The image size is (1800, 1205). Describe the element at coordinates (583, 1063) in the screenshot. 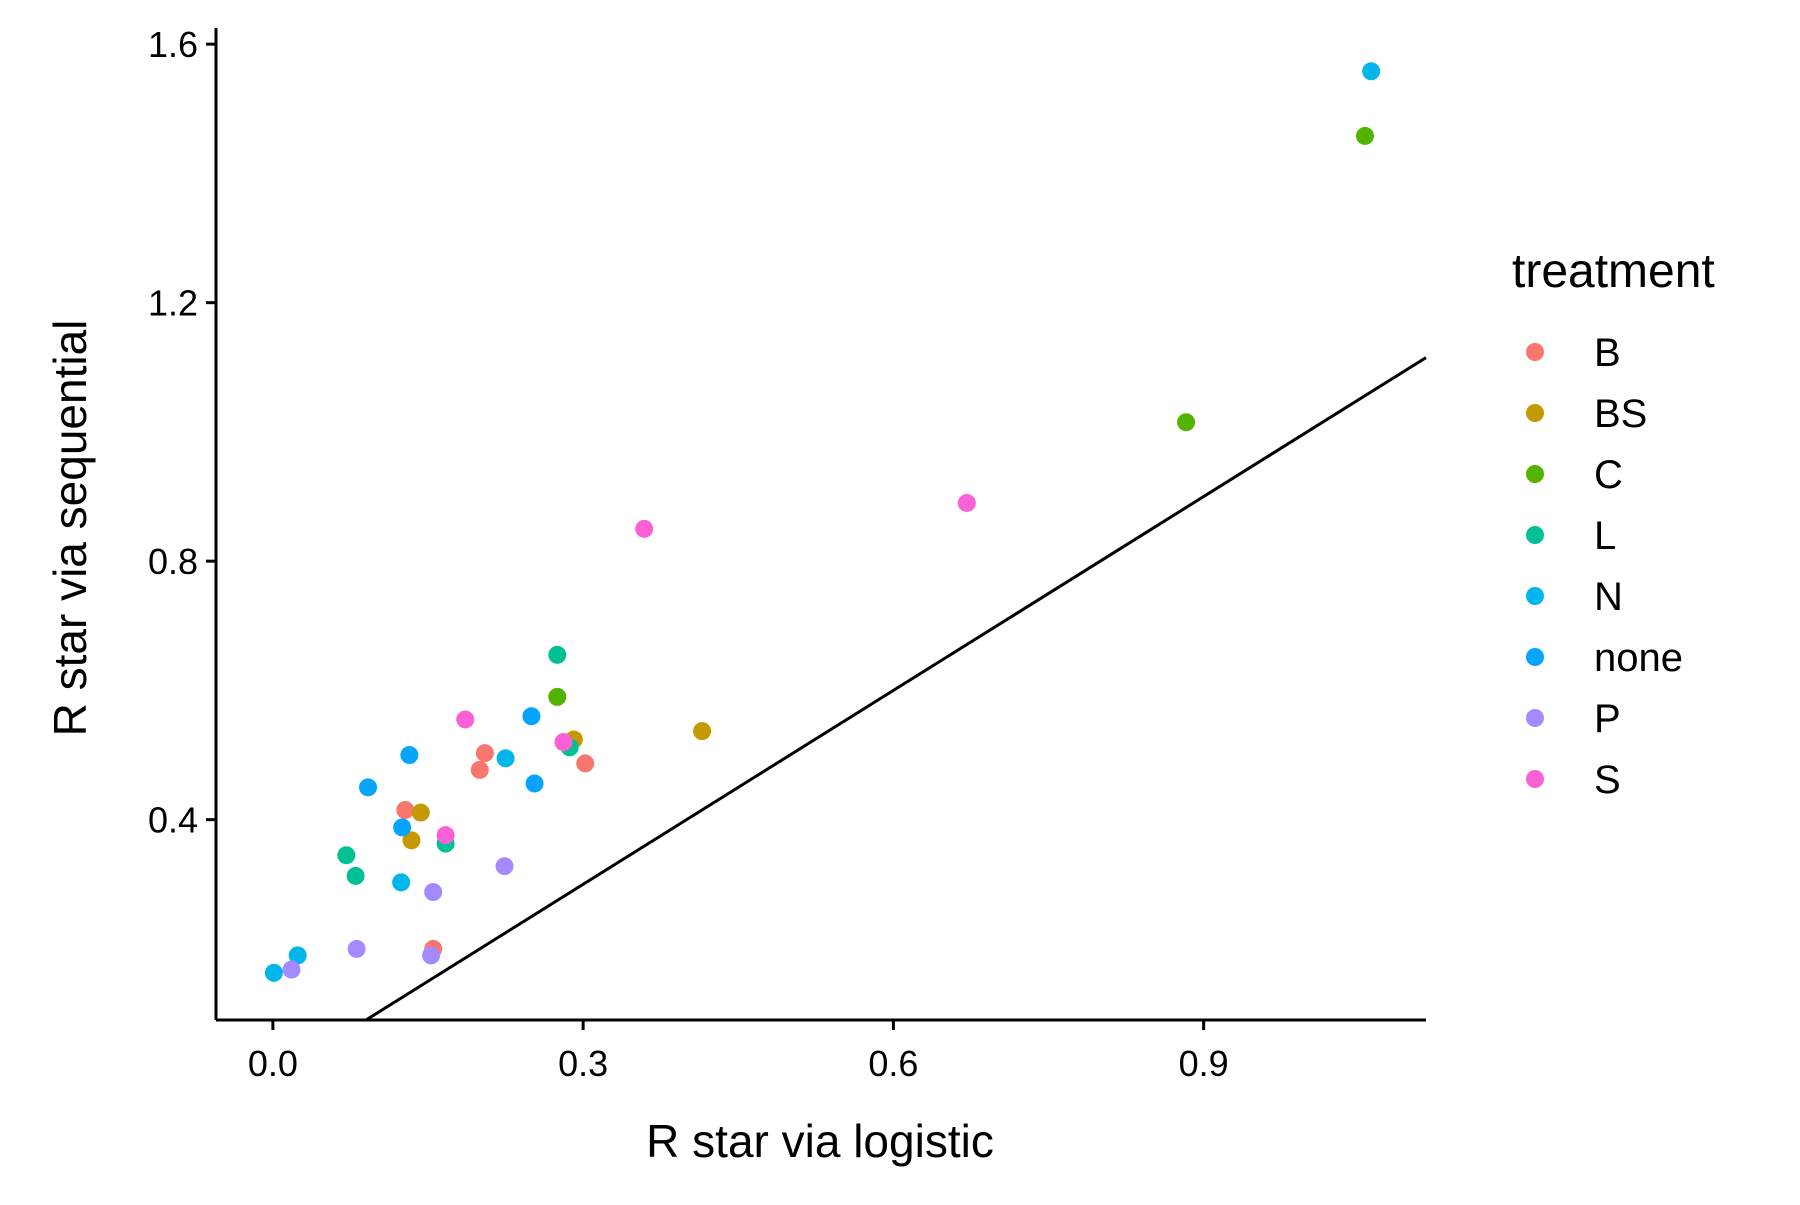

I see `x-tick-label: 0.3` at that location.